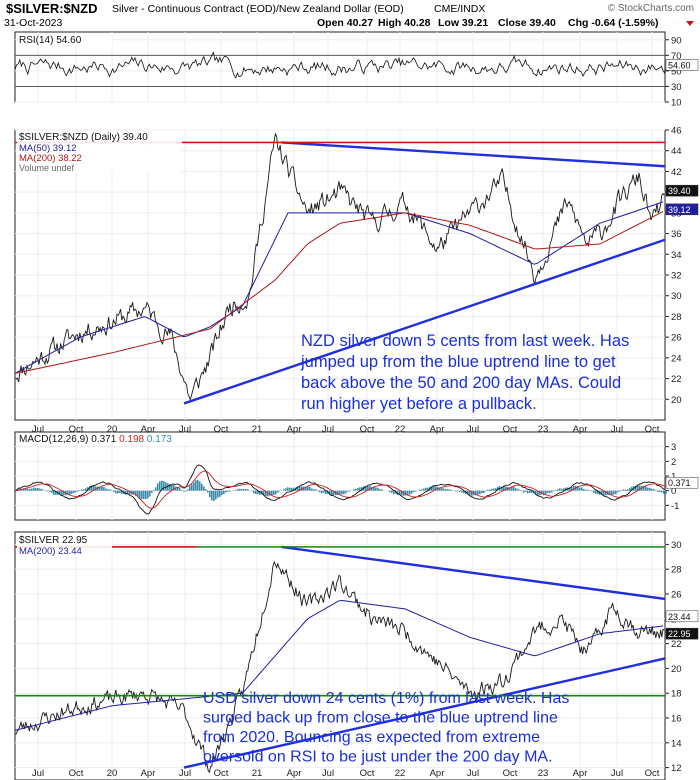 Image resolution: width=700 pixels, height=780 pixels. Describe the element at coordinates (651, 8) in the screenshot. I see `brand-label: © StockCharts.com` at that location.